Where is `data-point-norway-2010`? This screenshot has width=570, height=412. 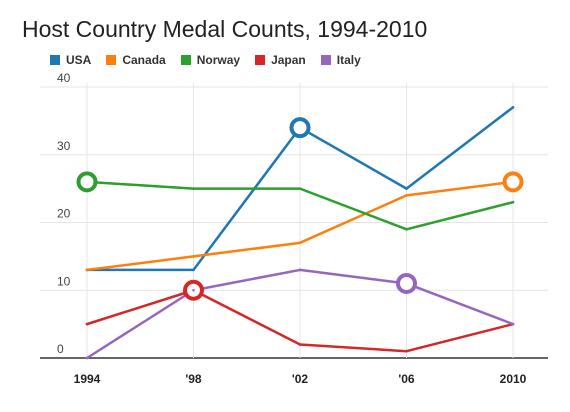 data-point-norway-2010 is located at coordinates (513, 202).